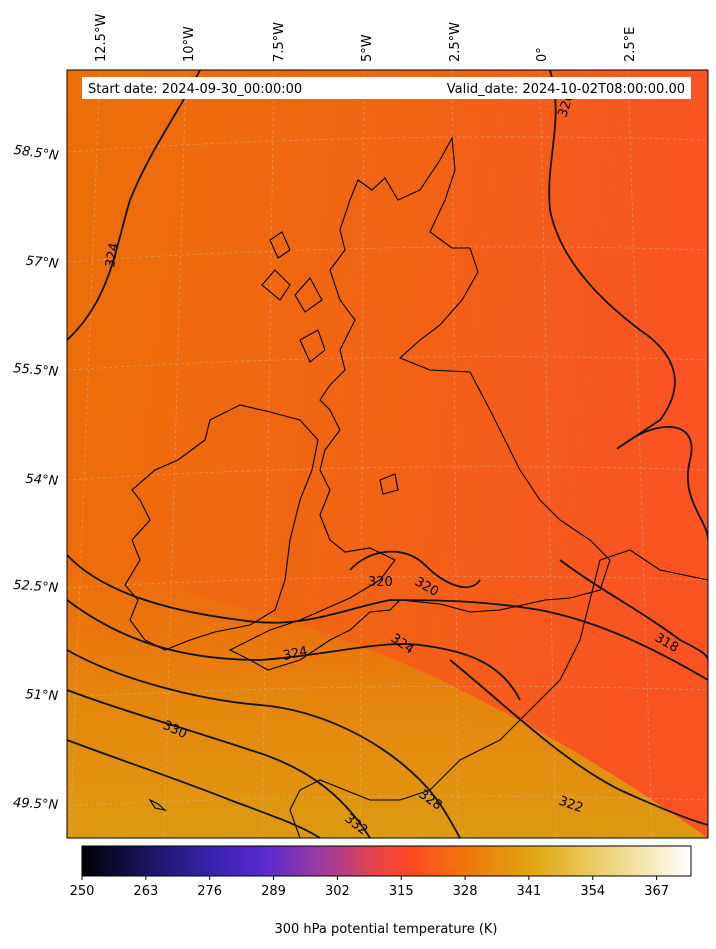  Describe the element at coordinates (295, 654) in the screenshot. I see `contour-label-324-south: 324` at that location.